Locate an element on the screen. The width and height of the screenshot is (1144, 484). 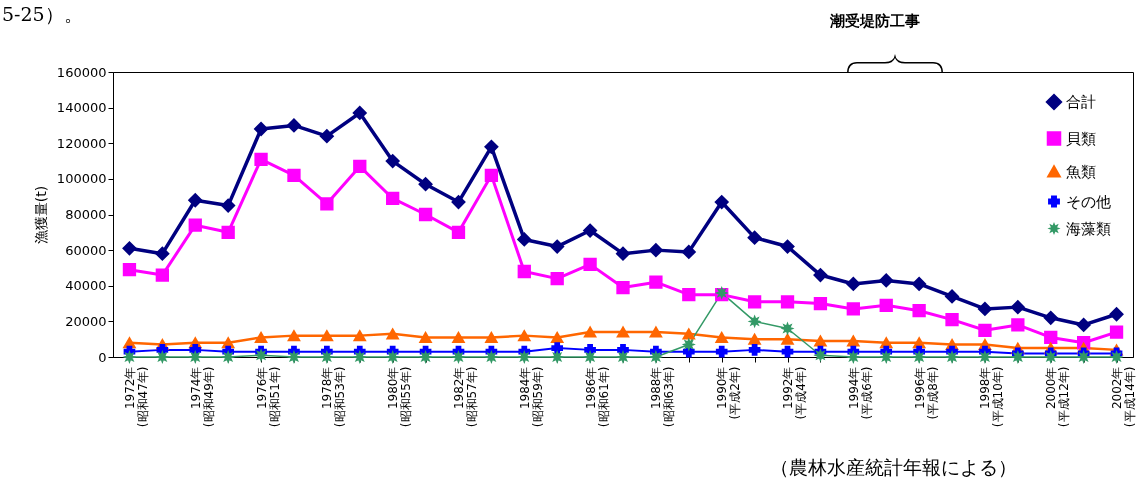
x-tick-label: 1988年 (昭和63年) is located at coordinates (663, 397).